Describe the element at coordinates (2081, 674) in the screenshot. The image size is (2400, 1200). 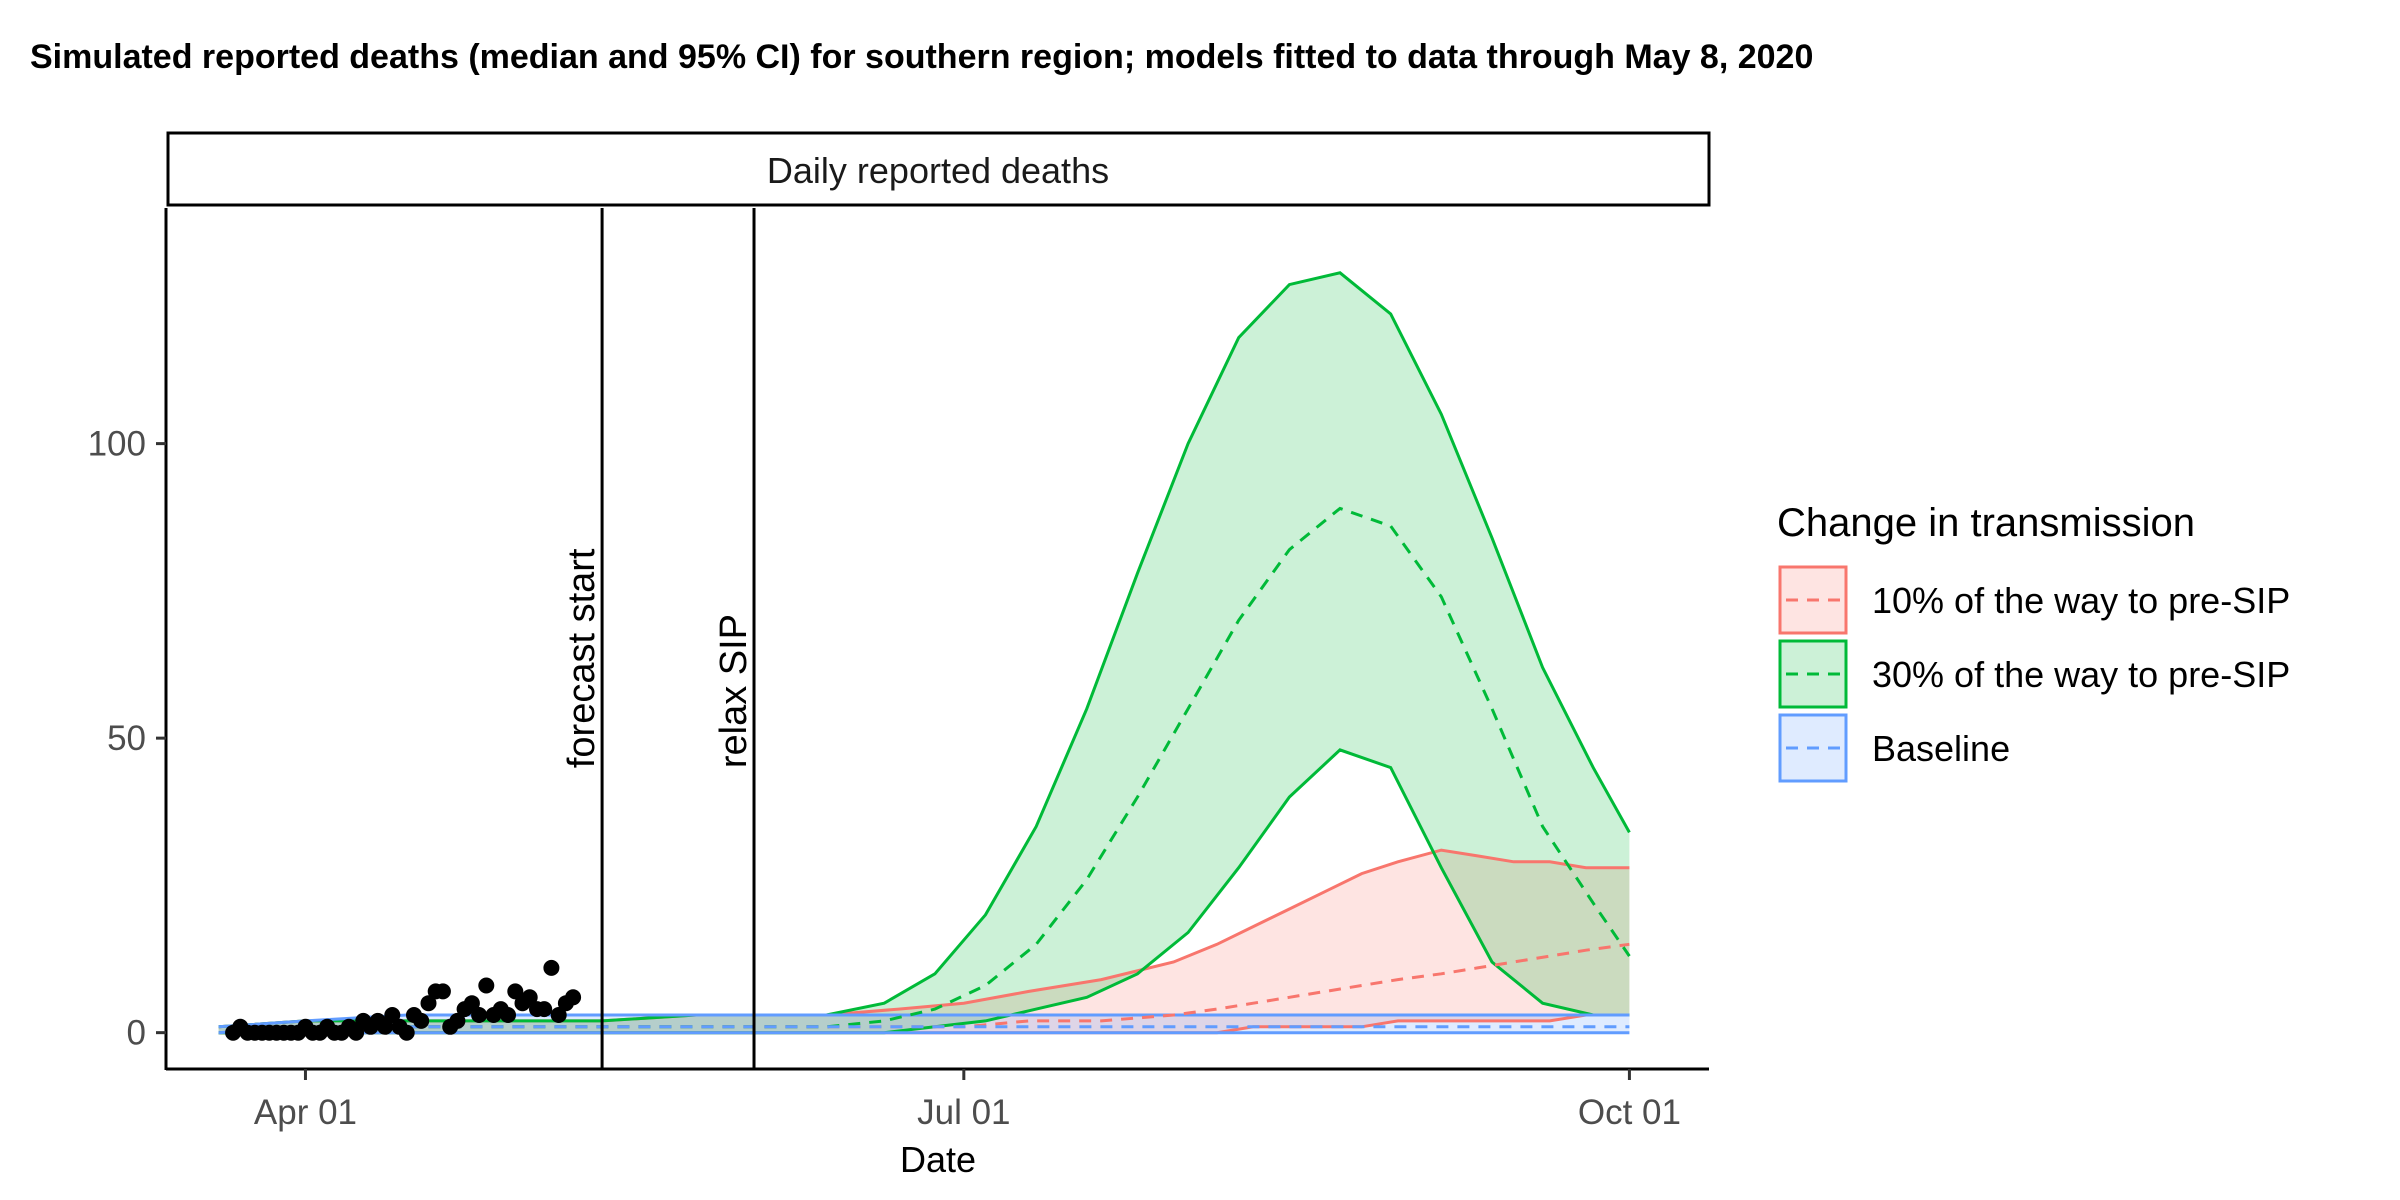
I see `legend-label-30pct-of-the-way-to-pre-sip: 30% of the way to pre-SIP` at that location.